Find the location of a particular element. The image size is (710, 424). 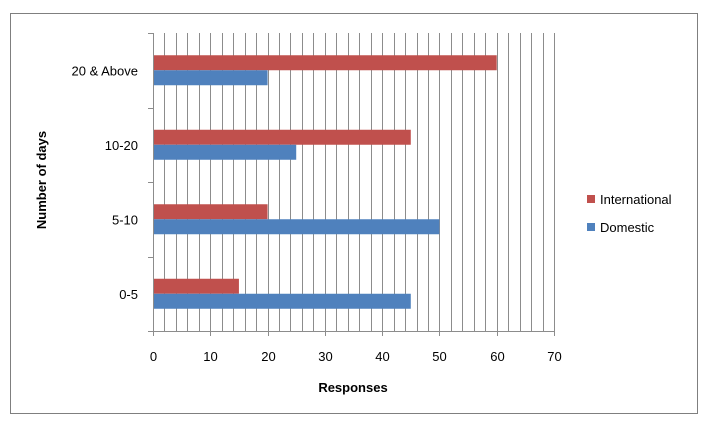

legend-swatch-international is located at coordinates (591, 199).